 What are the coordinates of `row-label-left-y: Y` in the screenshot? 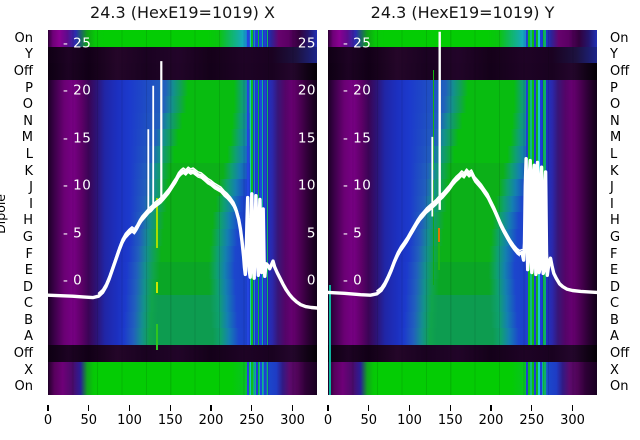 It's located at (29, 55).